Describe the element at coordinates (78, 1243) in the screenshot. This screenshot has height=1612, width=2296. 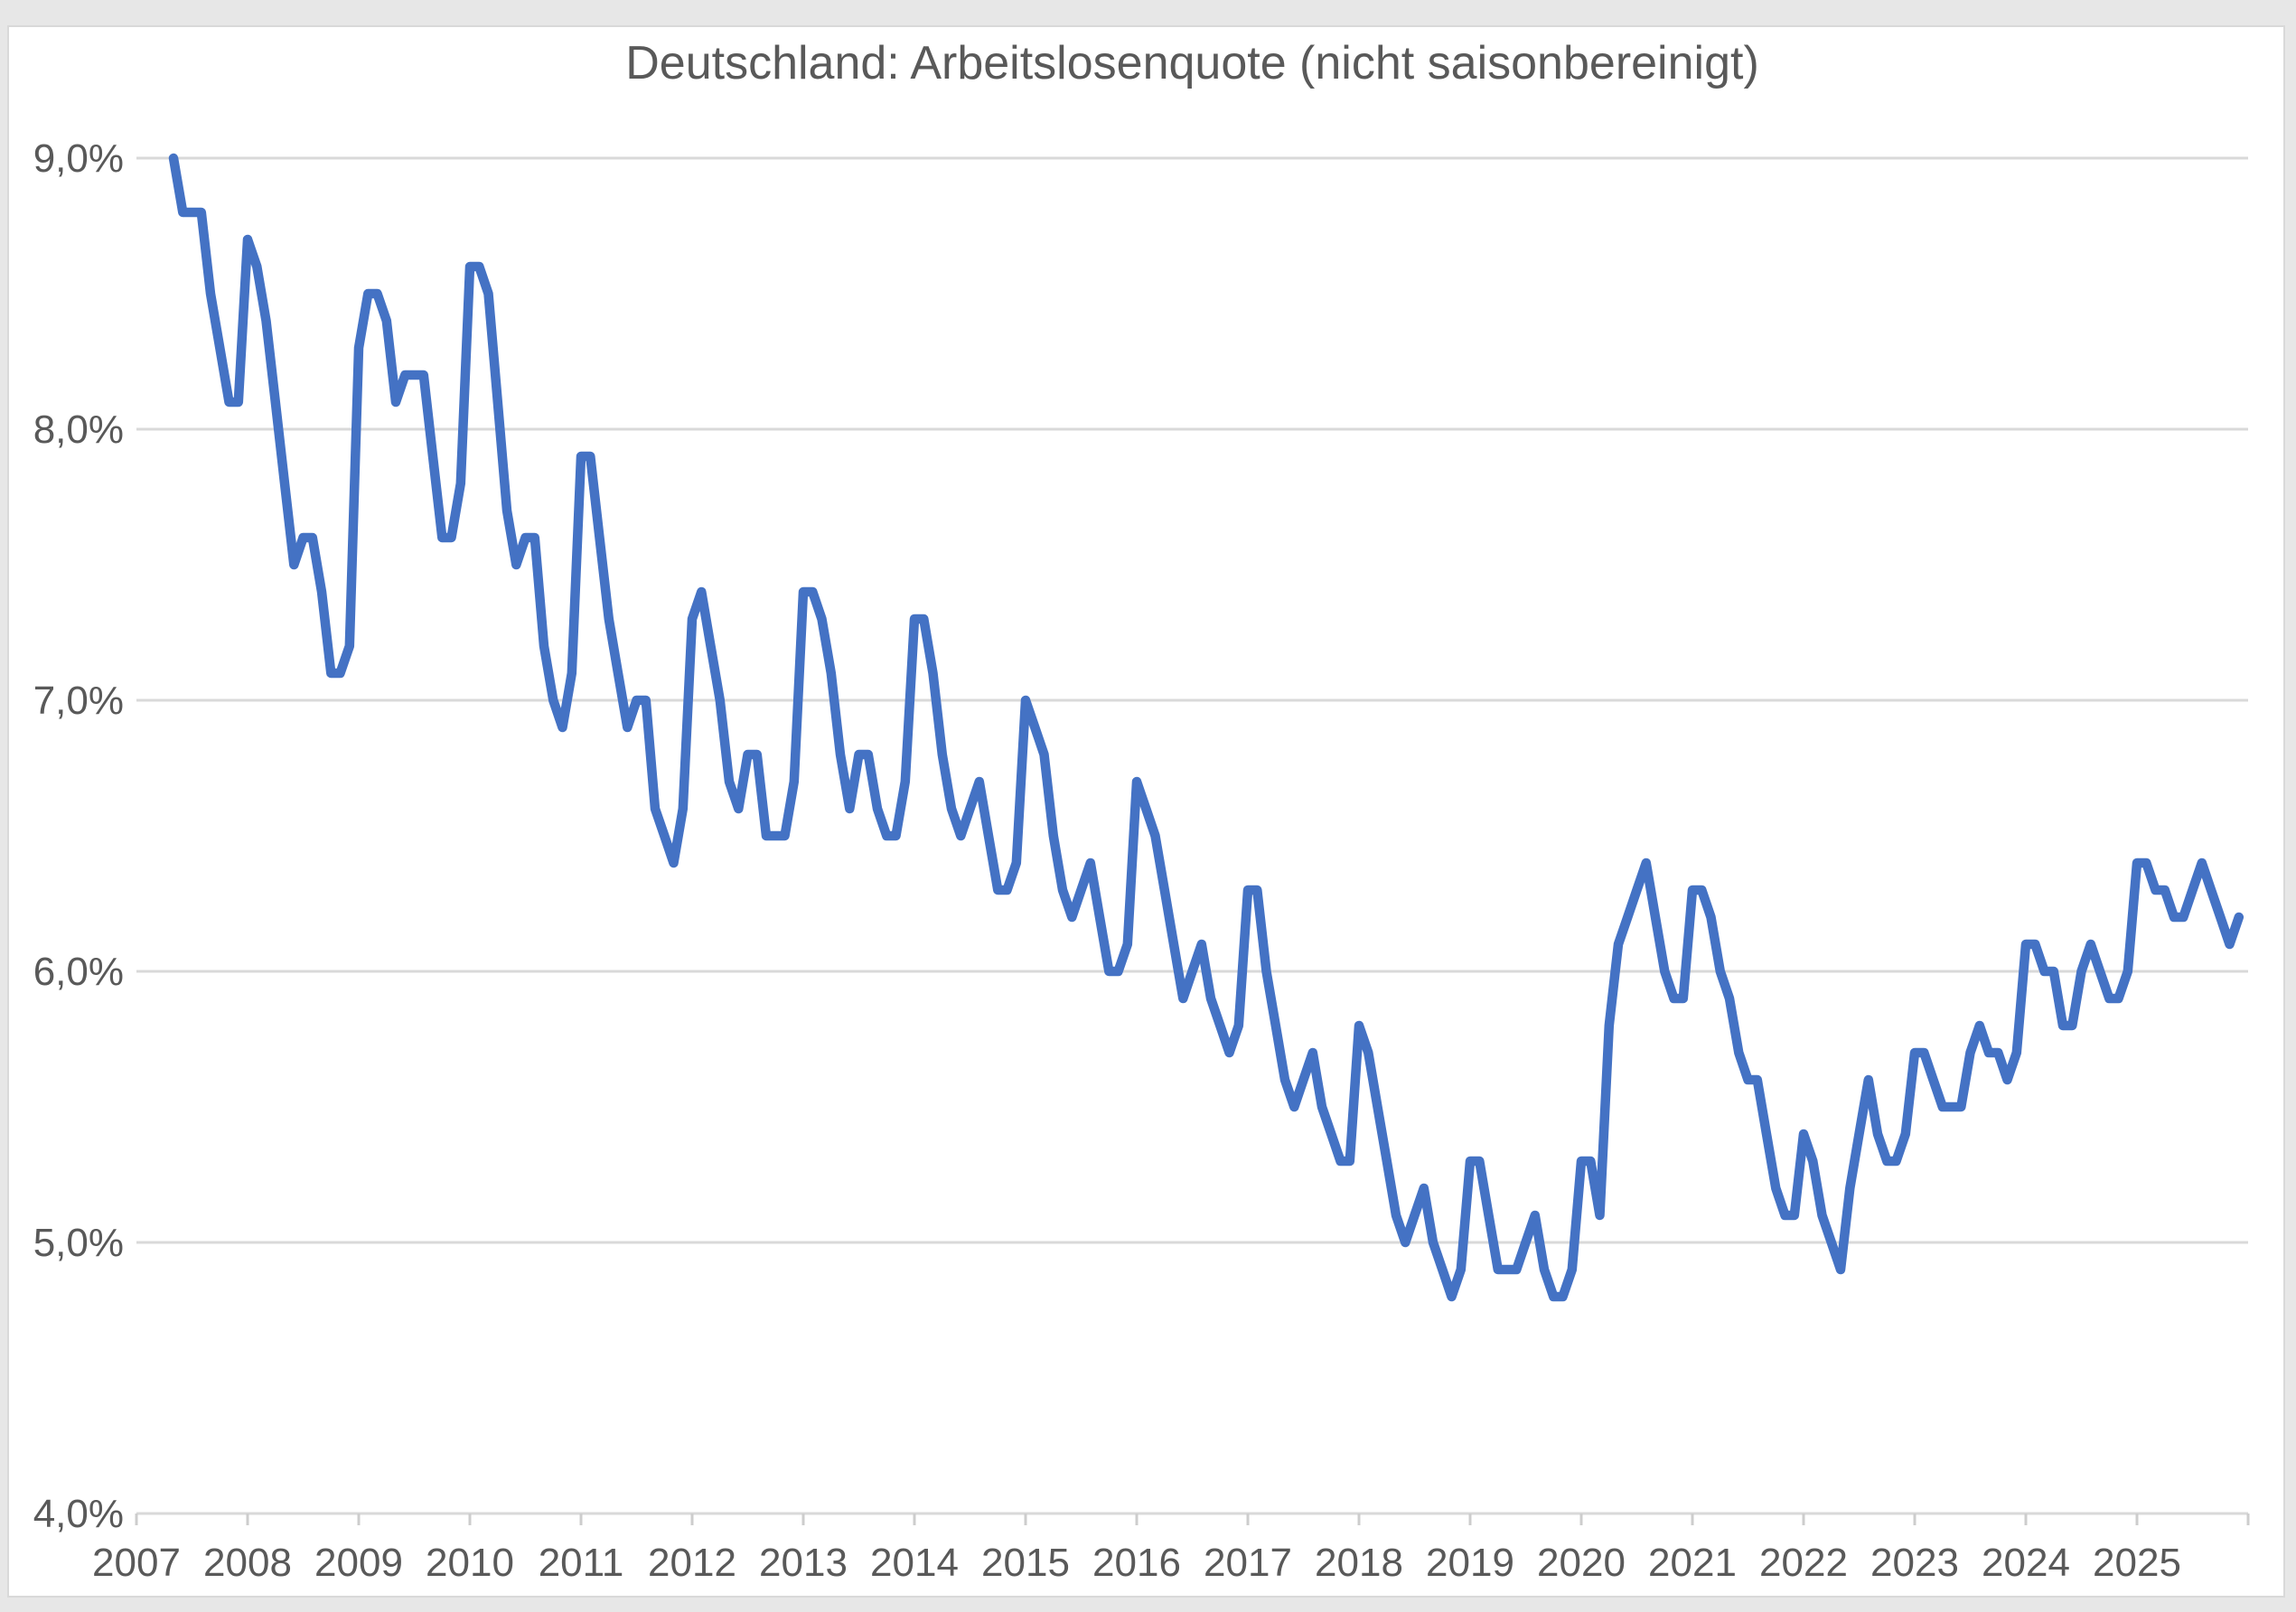
I see `y-axis-label: 5,0%` at that location.